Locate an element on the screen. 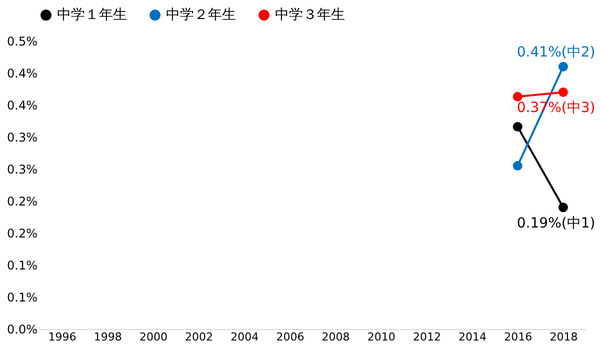  x-tick-label: 1996 is located at coordinates (62, 337).